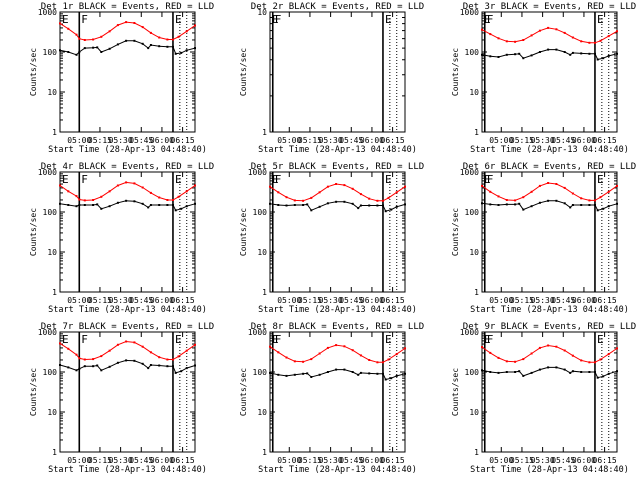  I want to click on y-tick-label: 1000, so click(469, 12).